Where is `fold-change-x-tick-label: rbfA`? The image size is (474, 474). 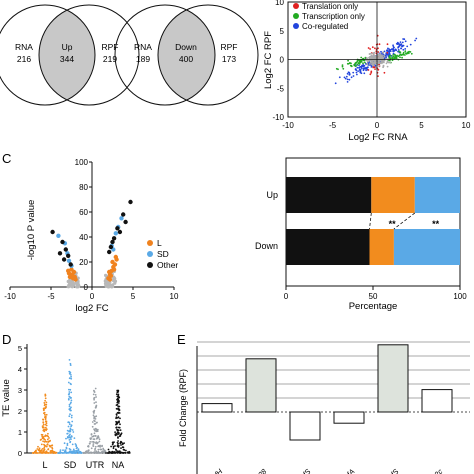 fold-change-x-tick-label: rbfA is located at coordinates (348, 470).